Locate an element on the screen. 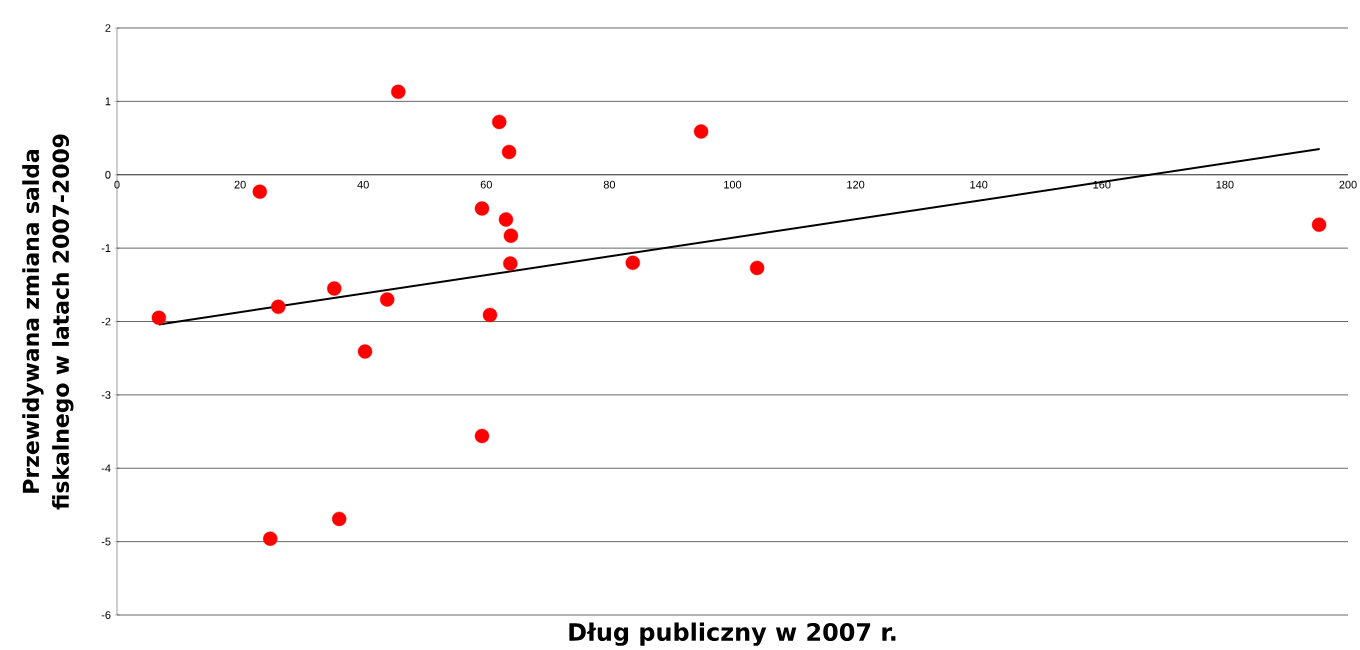  y-tick-label: 0 is located at coordinates (108, 174).